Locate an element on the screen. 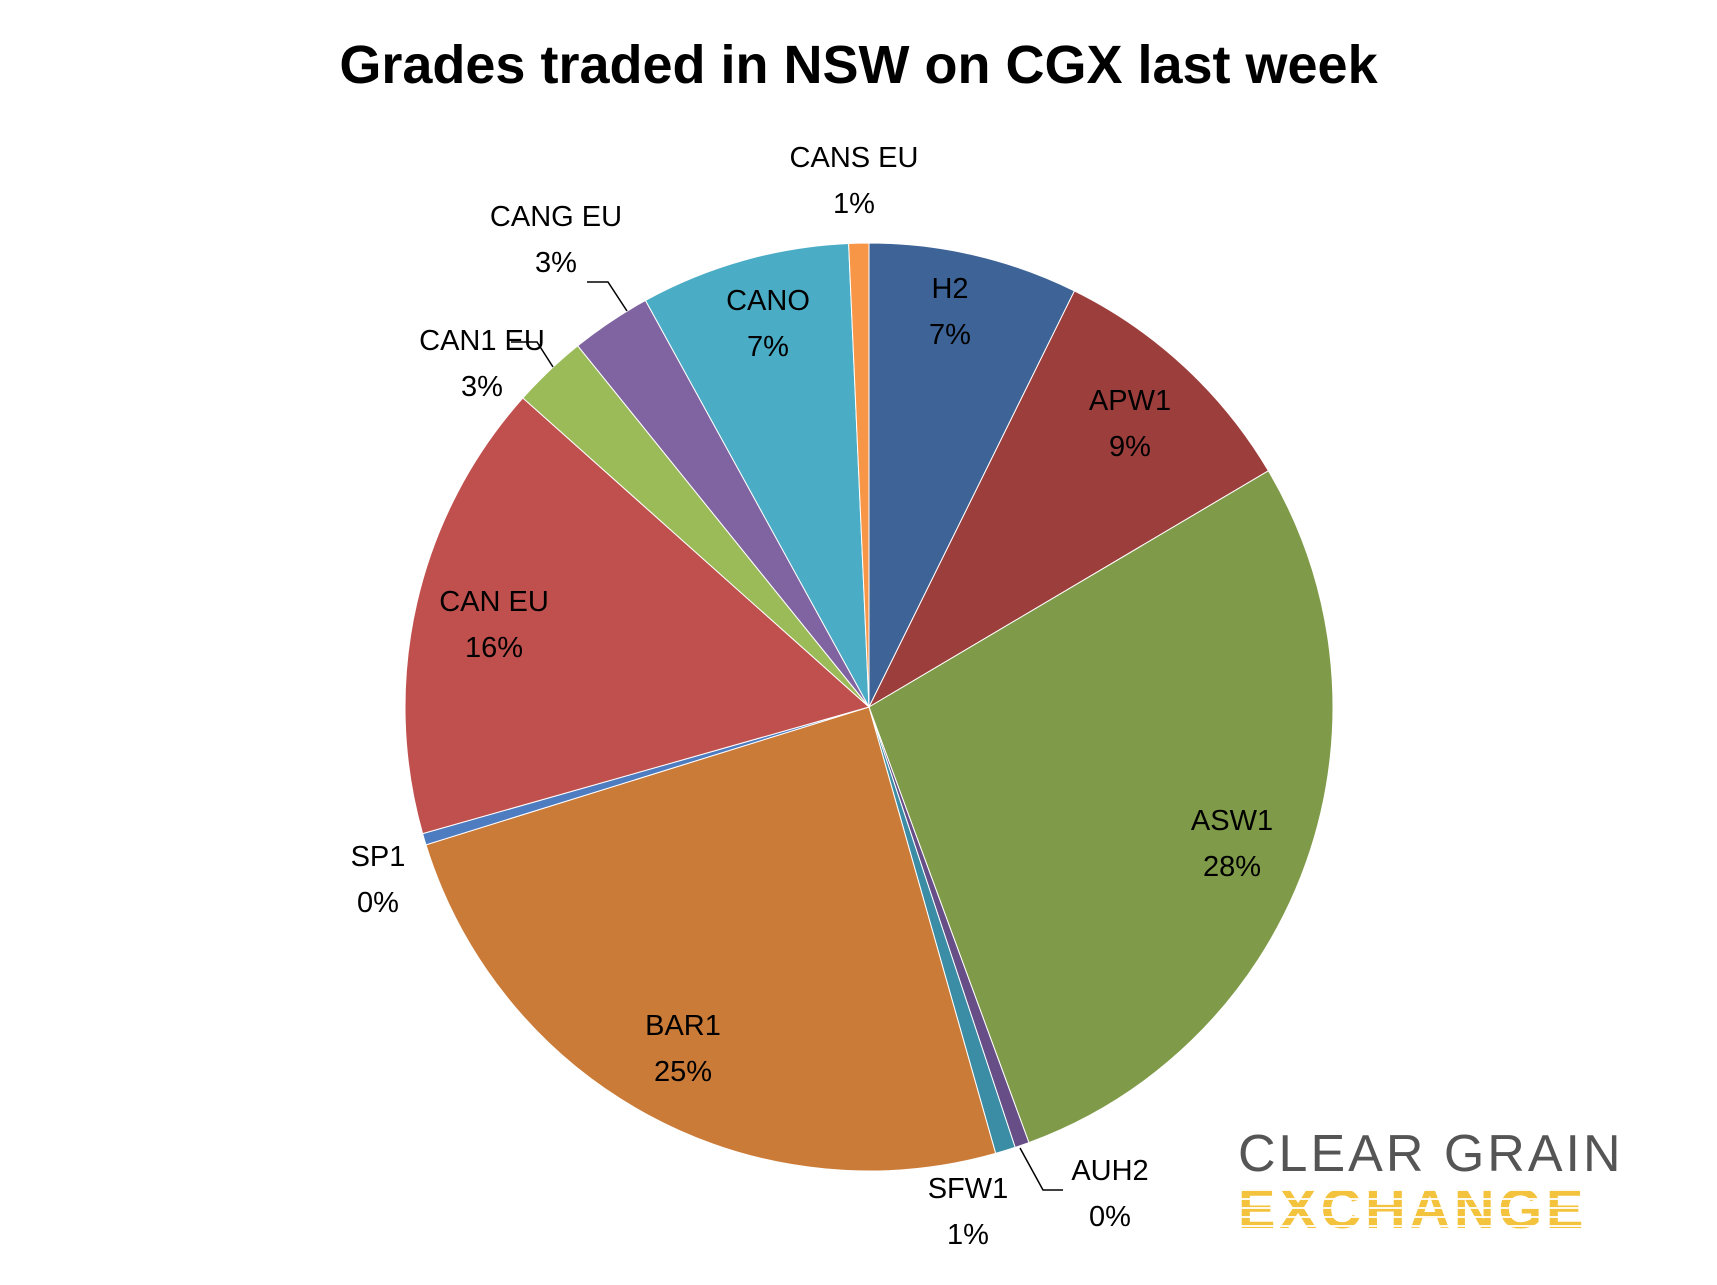 The height and width of the screenshot is (1285, 1717). slice-percent-cang-eu: 3% is located at coordinates (556, 263).